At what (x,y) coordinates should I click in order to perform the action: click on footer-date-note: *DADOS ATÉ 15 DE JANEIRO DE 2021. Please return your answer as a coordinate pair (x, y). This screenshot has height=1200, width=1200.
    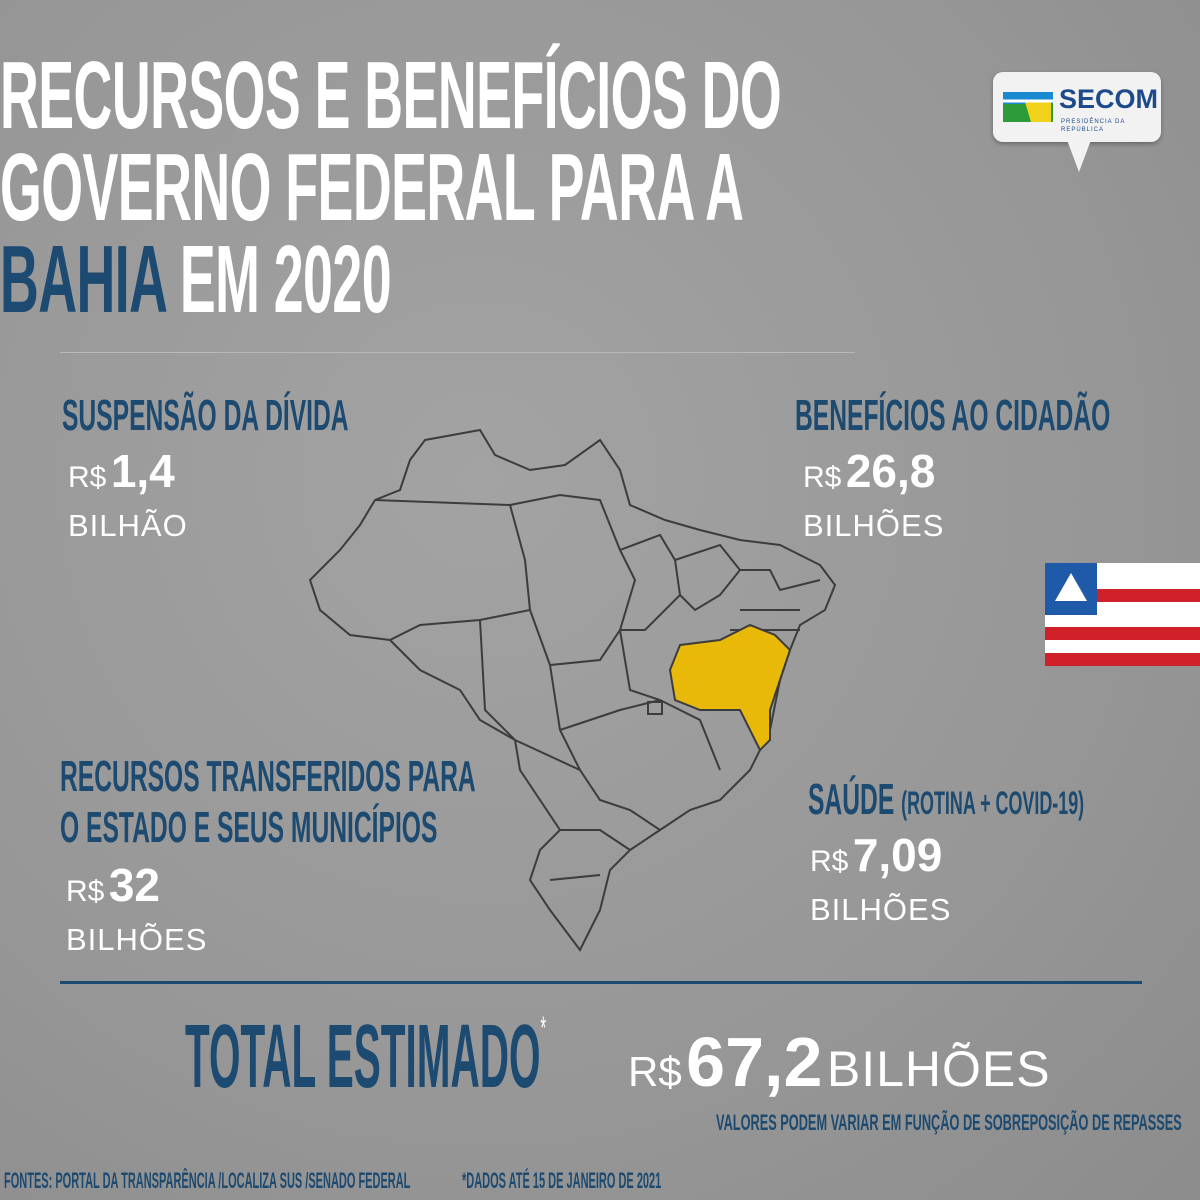
    Looking at the image, I should click on (562, 1180).